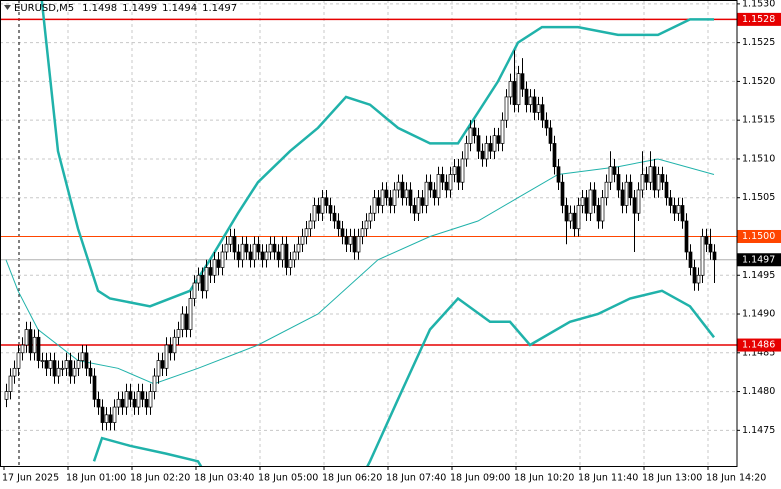 The width and height of the screenshot is (781, 489). I want to click on price-label: 1.1500, so click(758, 236).